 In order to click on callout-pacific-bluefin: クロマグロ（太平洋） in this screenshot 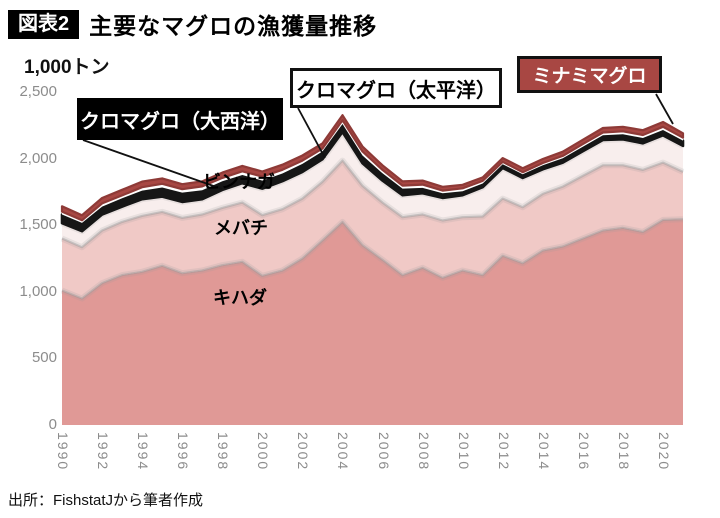, I will do `click(396, 88)`.